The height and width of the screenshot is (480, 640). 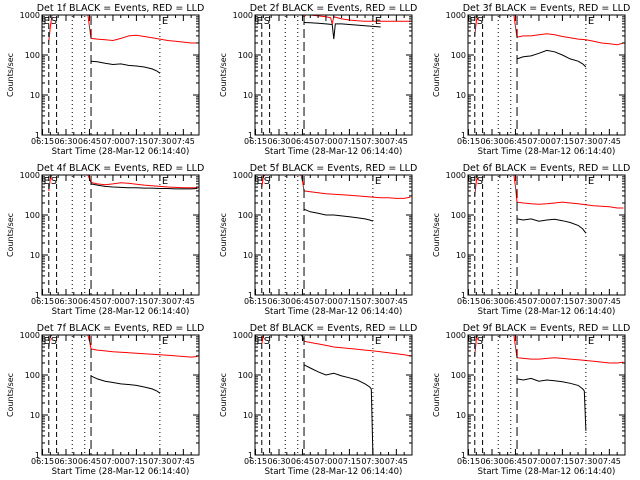 What do you see at coordinates (547, 8) in the screenshot?
I see `chart-title: Det 3f BLACK = Events, RED = LLD` at bounding box center [547, 8].